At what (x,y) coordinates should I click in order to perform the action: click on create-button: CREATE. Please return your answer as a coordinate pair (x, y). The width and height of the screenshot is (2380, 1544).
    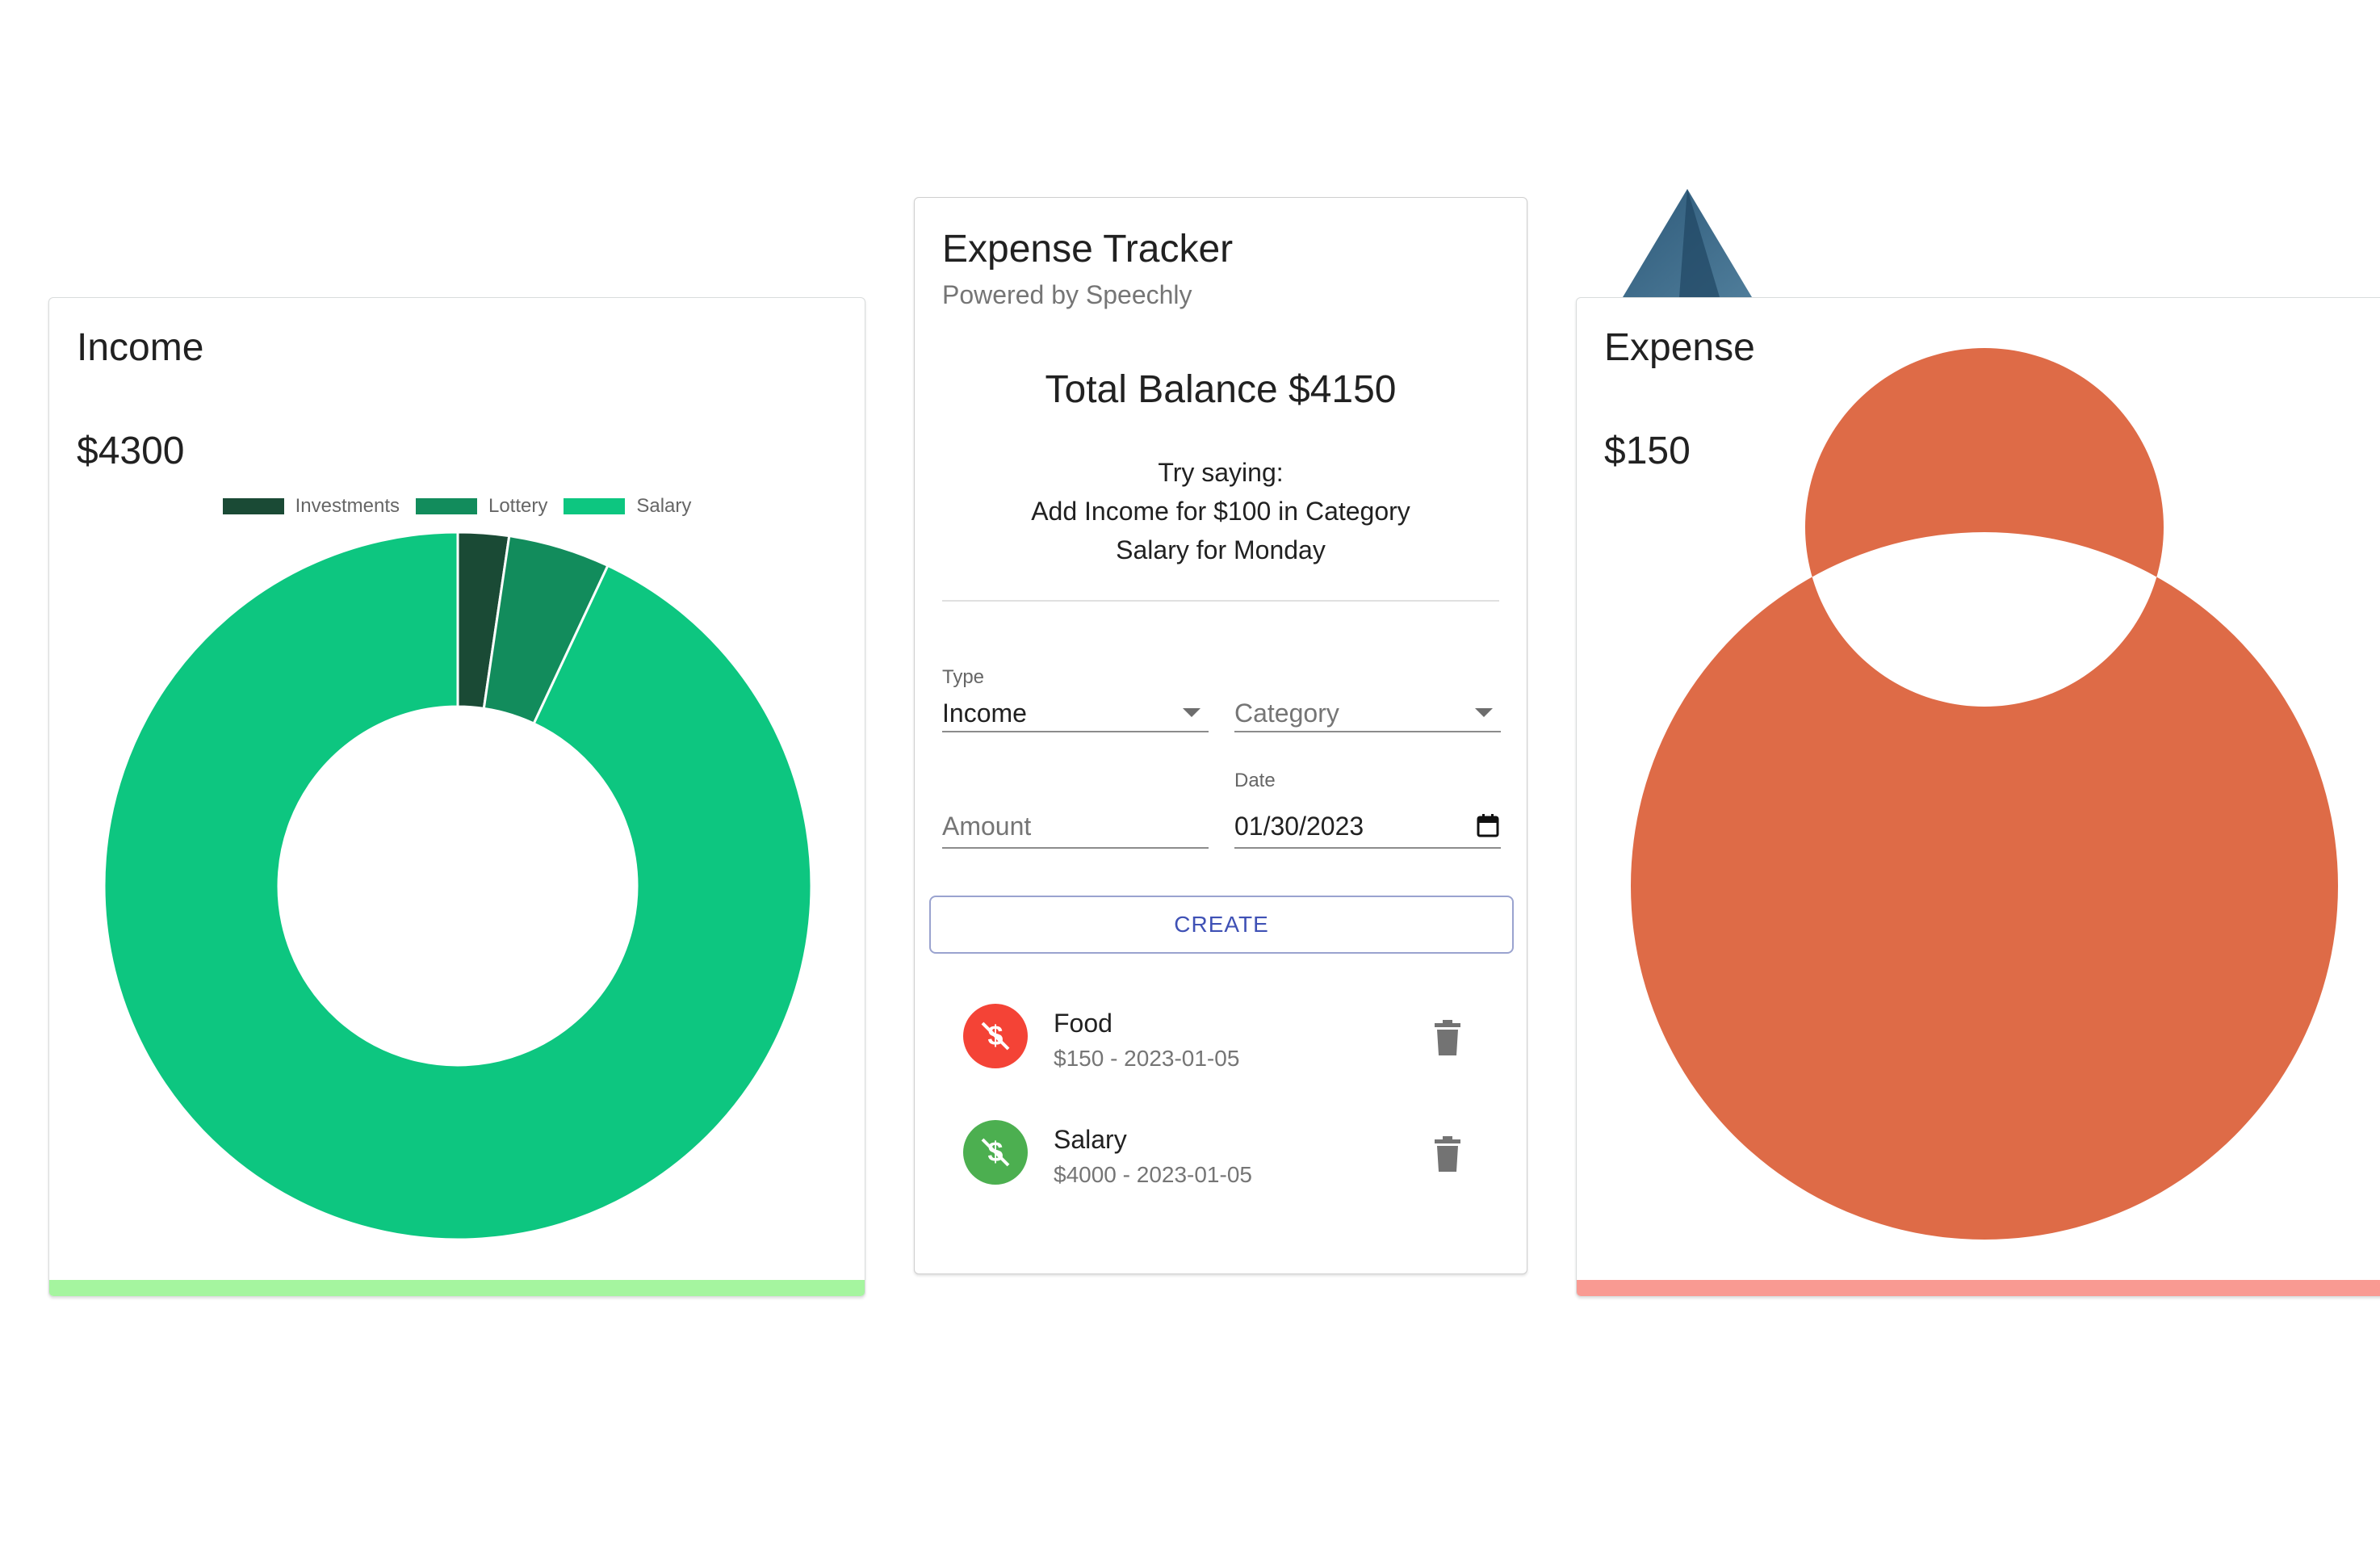
    Looking at the image, I should click on (1221, 925).